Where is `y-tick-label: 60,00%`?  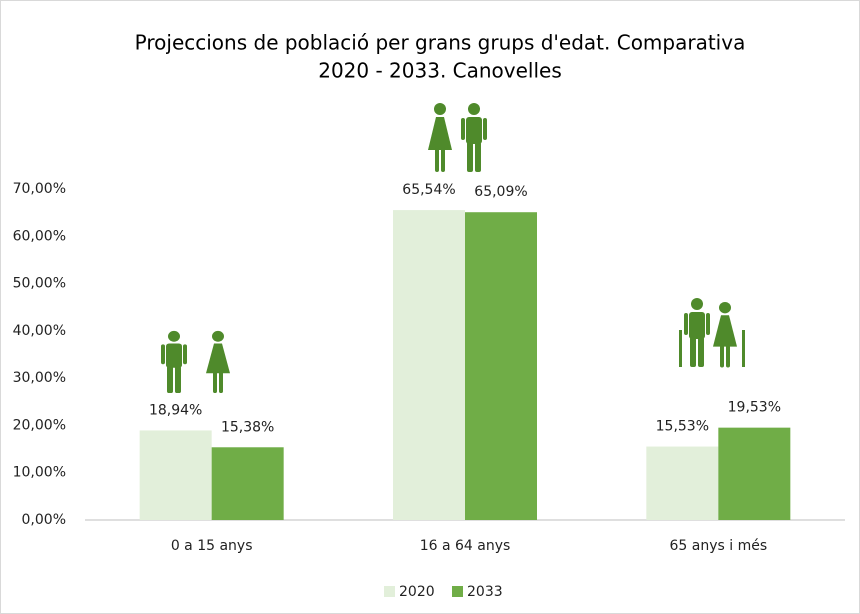
y-tick-label: 60,00% is located at coordinates (39, 236).